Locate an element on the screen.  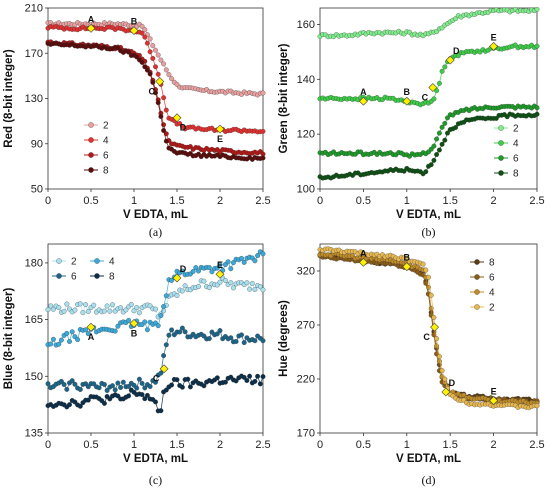
y-tick-label: 140 is located at coordinates (306, 80).